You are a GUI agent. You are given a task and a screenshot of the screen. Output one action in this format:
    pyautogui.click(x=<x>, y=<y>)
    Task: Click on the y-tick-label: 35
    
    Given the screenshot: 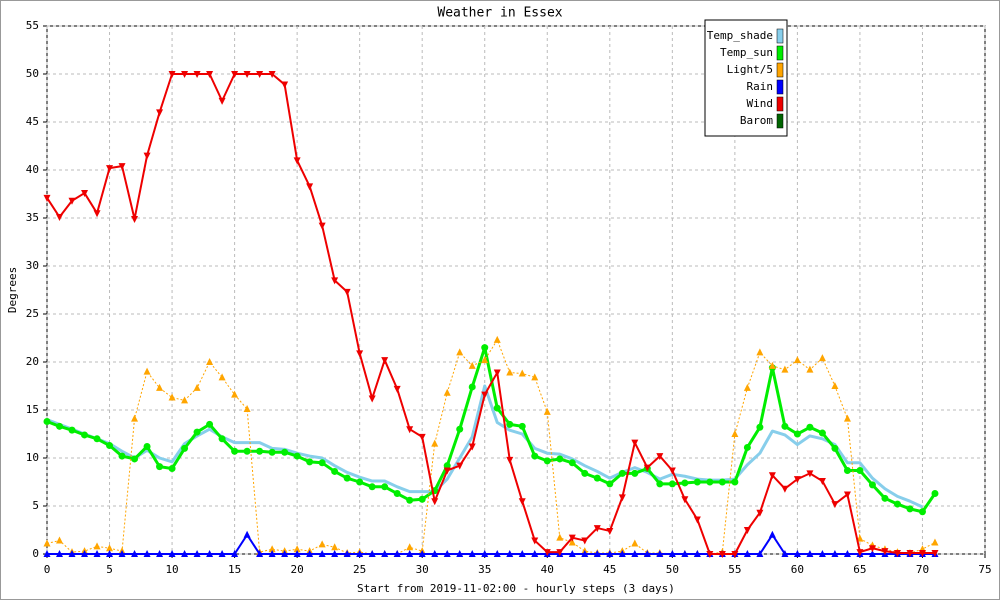 What is the action you would take?
    pyautogui.click(x=32, y=217)
    